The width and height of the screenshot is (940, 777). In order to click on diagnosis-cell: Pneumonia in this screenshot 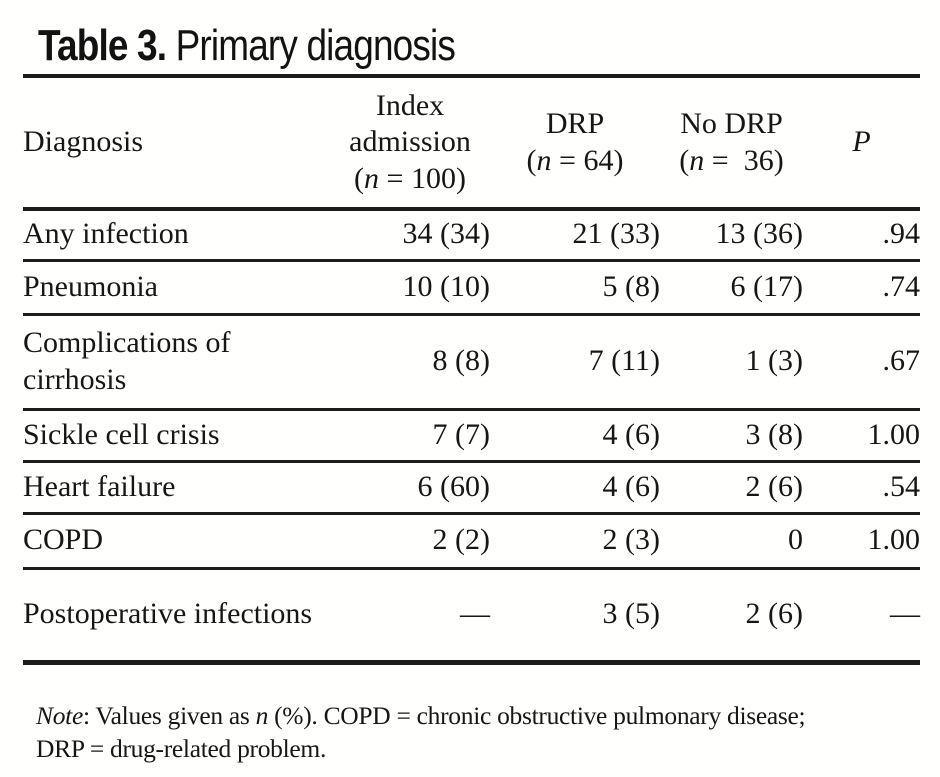, I will do `click(176, 288)`.